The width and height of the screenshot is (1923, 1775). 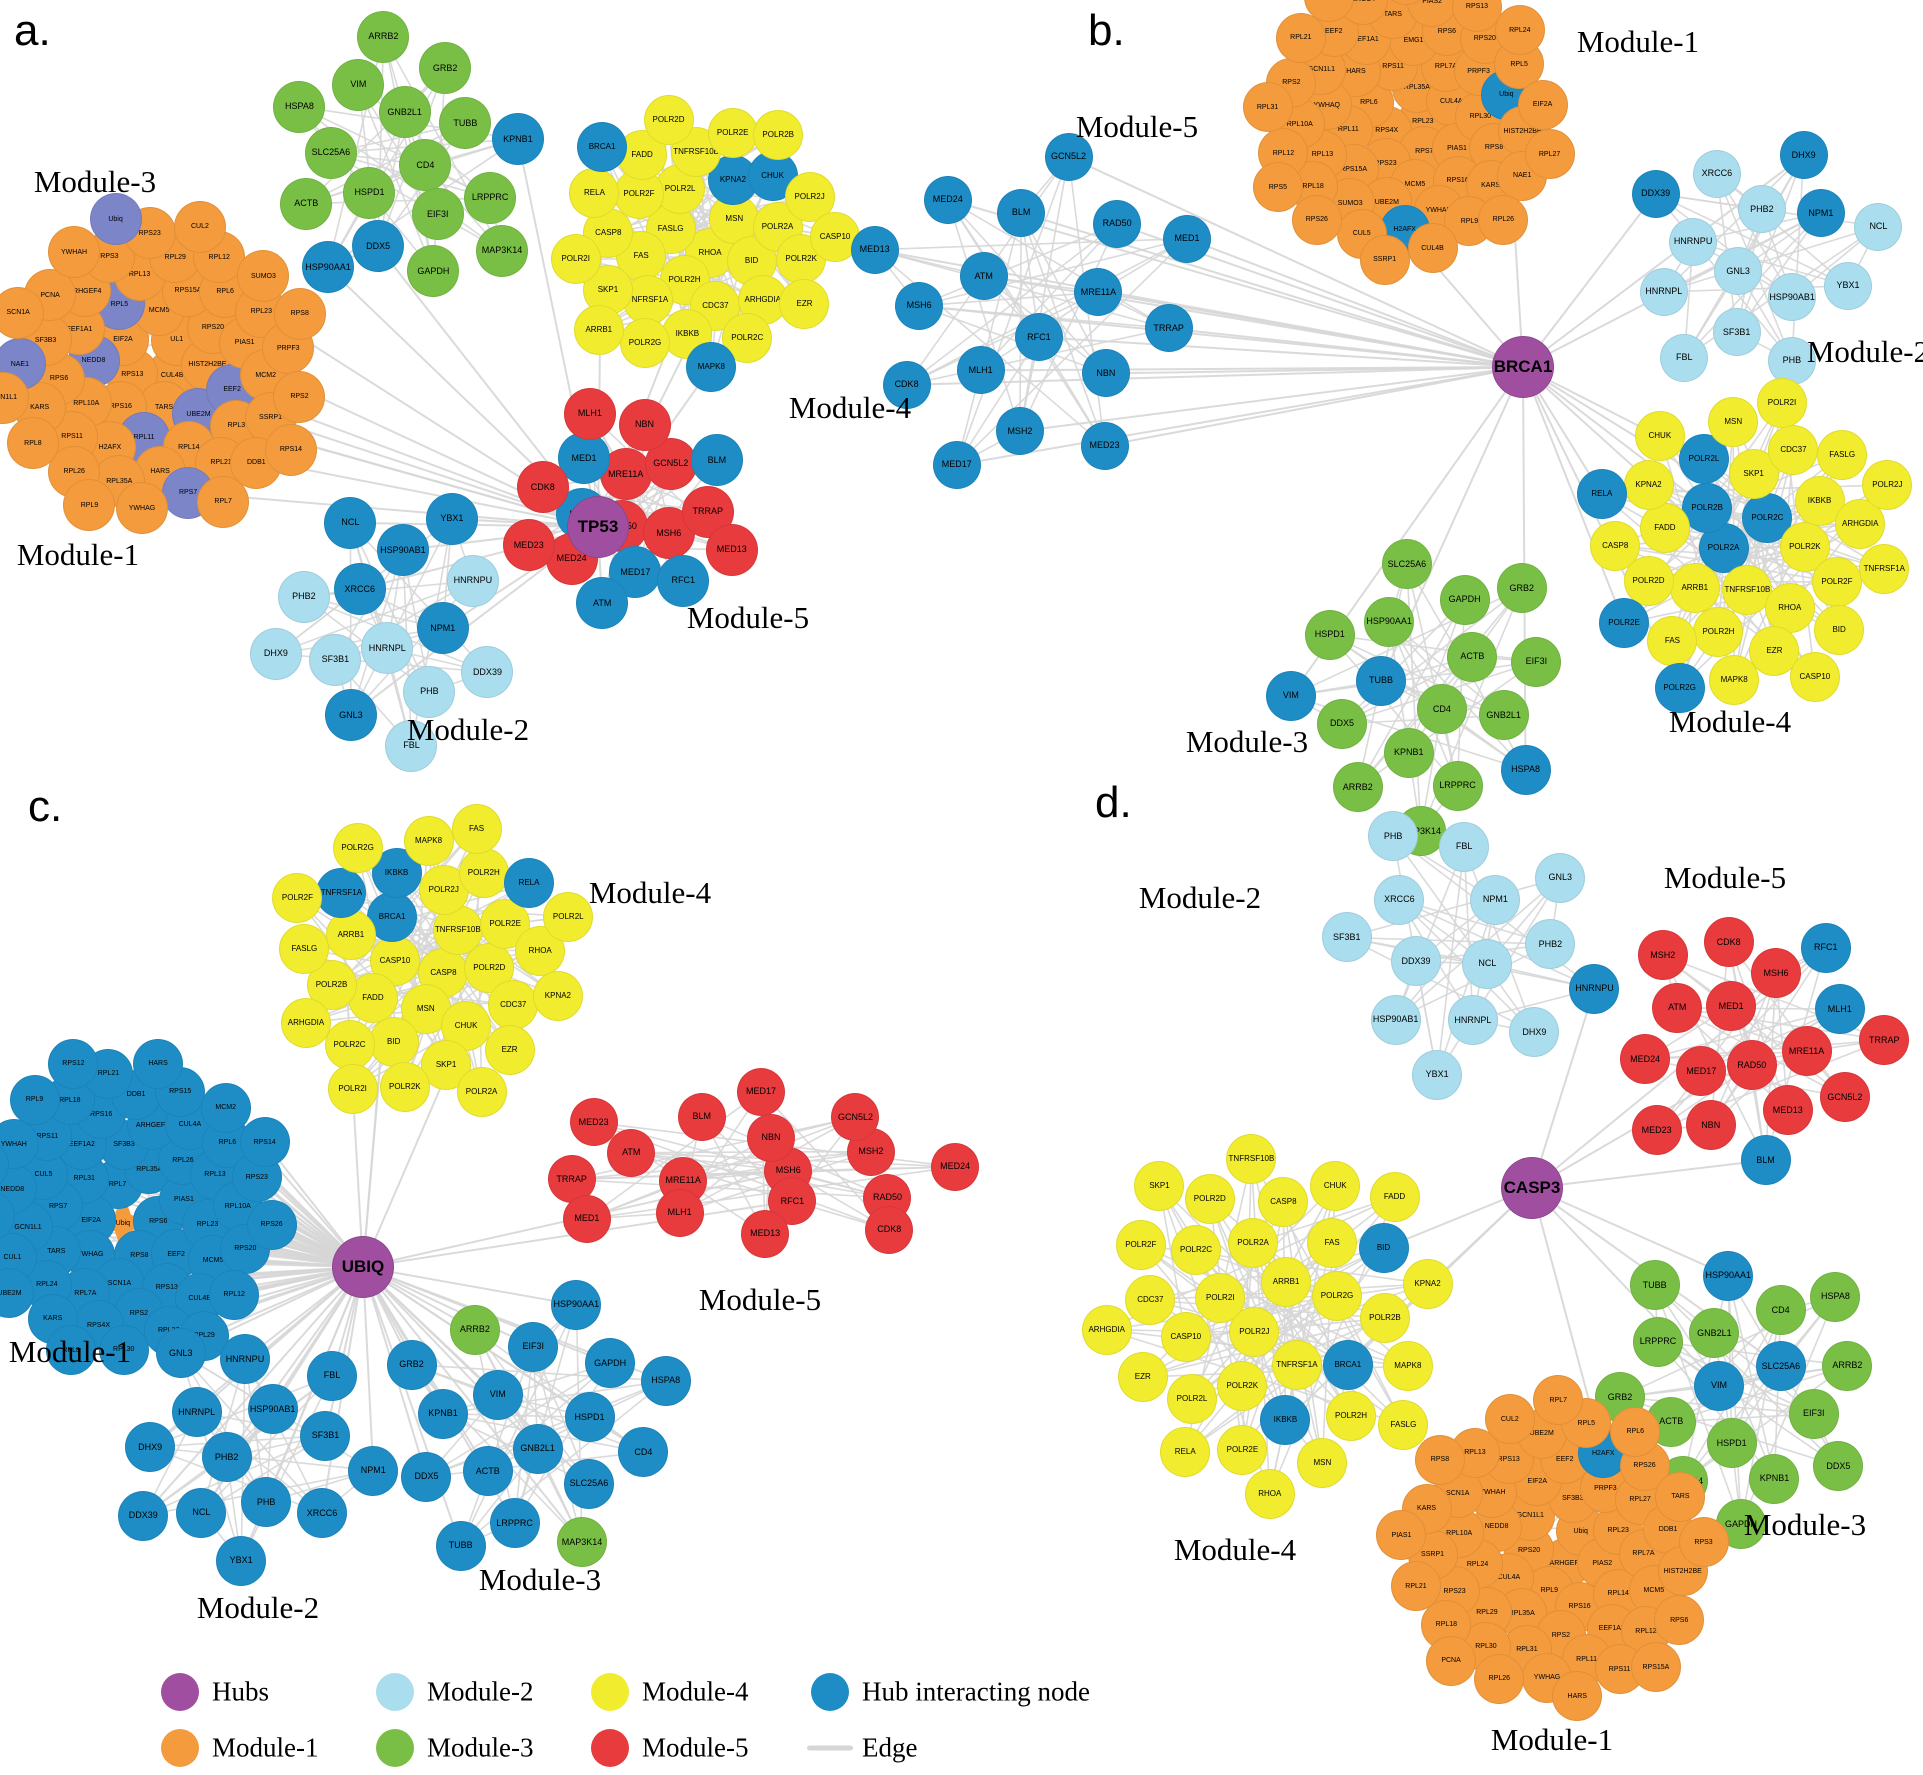 What do you see at coordinates (1664, 528) in the screenshot?
I see `network-node: FADD` at bounding box center [1664, 528].